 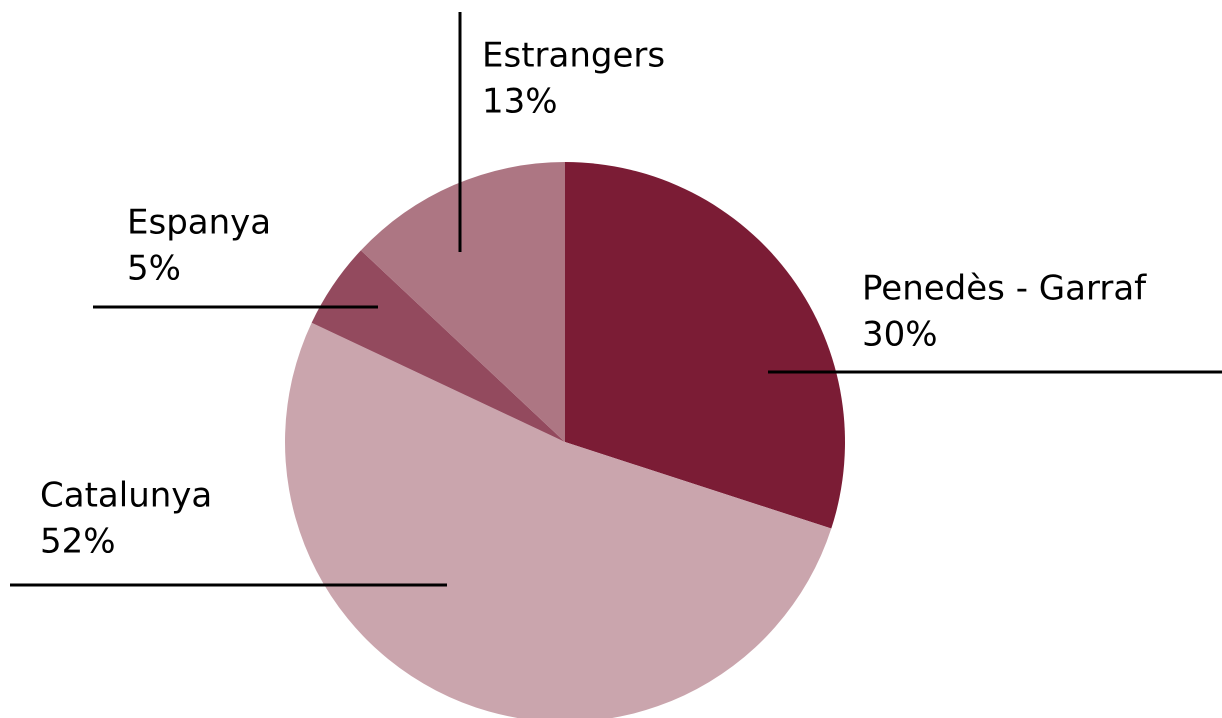 What do you see at coordinates (199, 223) in the screenshot?
I see `slice-label: Espanya` at bounding box center [199, 223].